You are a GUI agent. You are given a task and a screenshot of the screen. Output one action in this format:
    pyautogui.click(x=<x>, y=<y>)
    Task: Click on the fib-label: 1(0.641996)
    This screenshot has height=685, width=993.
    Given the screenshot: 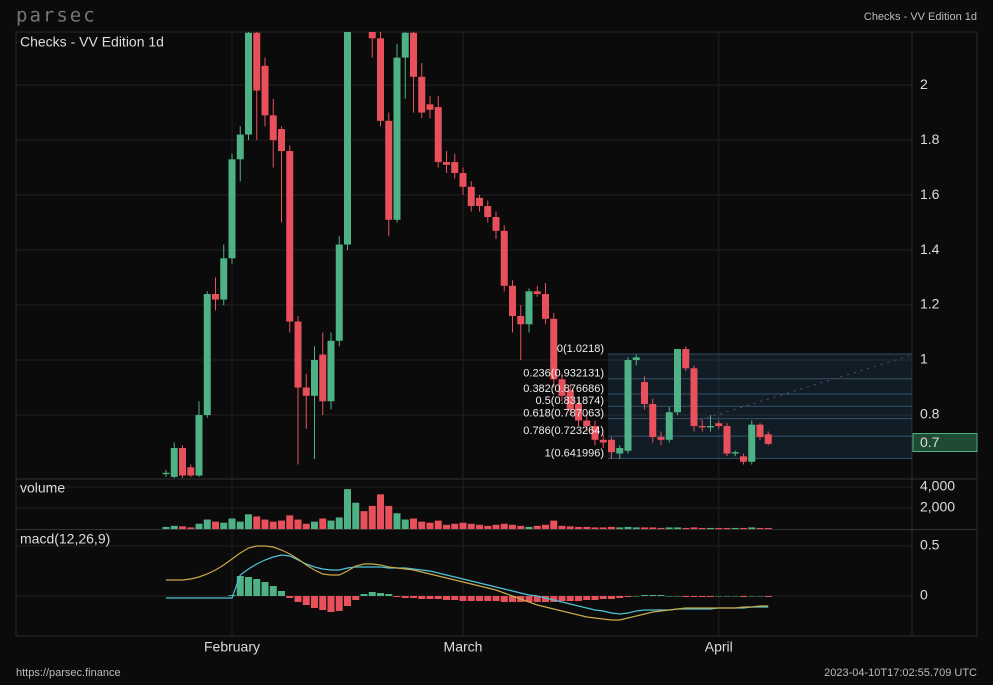 What is the action you would take?
    pyautogui.click(x=574, y=453)
    